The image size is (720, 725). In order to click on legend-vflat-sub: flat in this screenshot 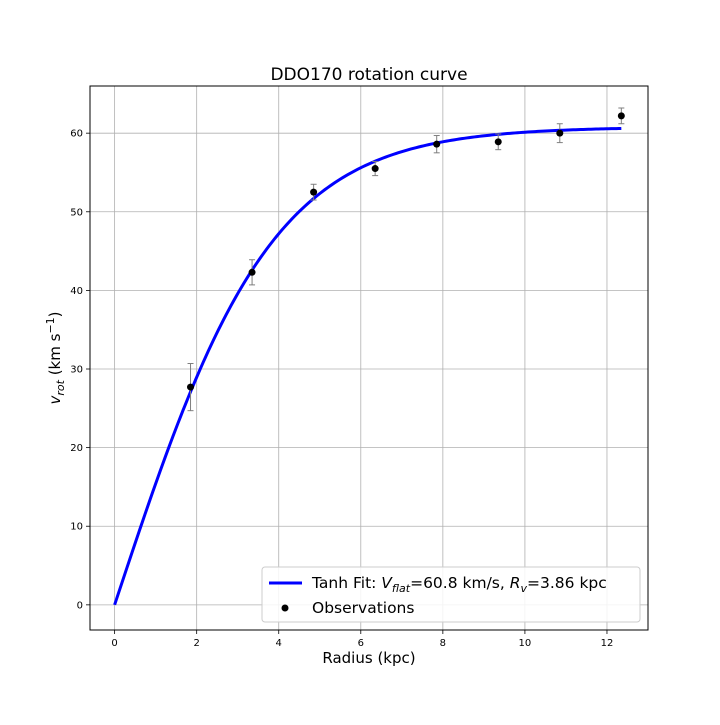, I will do `click(401, 588)`.